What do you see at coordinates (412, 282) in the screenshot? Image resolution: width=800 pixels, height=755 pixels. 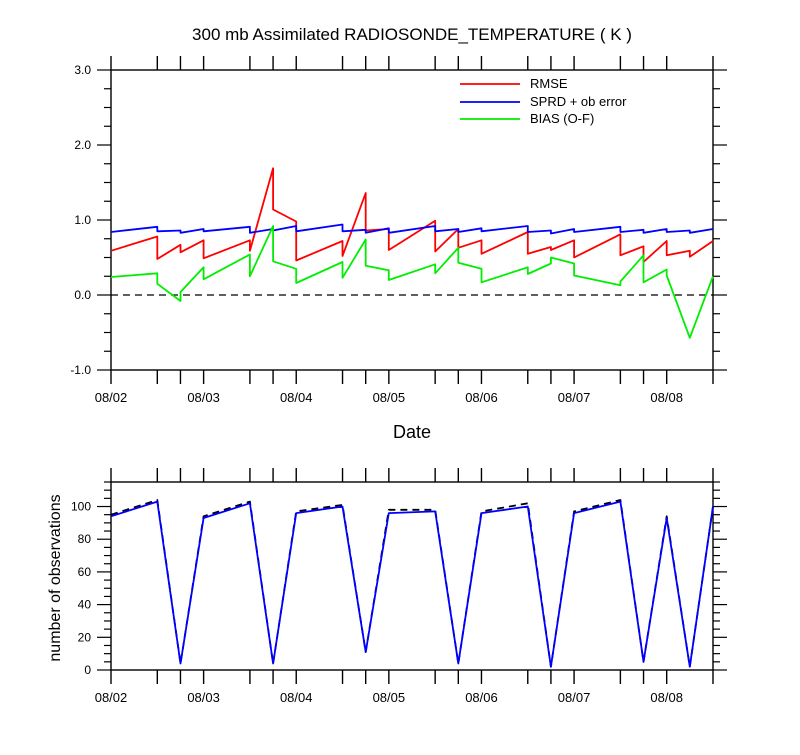 I see `panel1-series-line-bias-o-f` at bounding box center [412, 282].